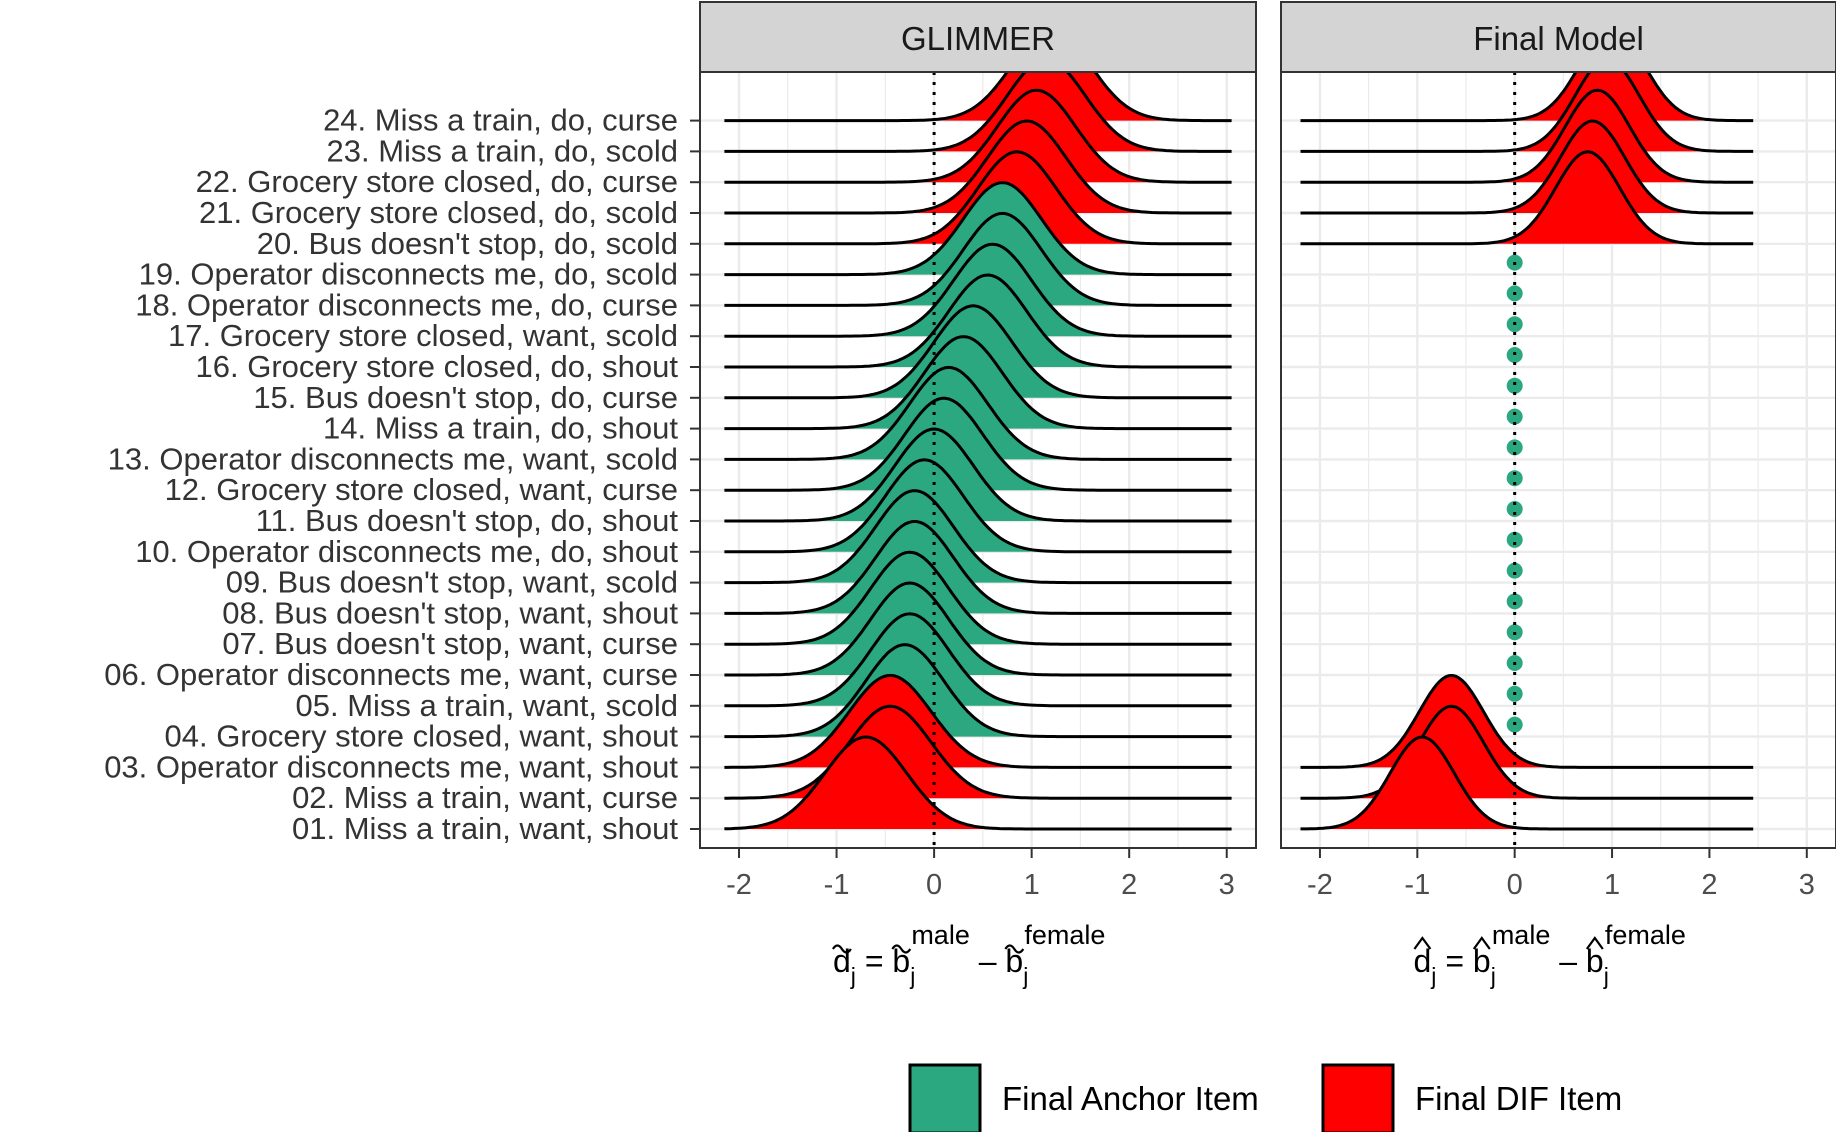 The height and width of the screenshot is (1132, 1836). Describe the element at coordinates (438, 212) in the screenshot. I see `item-label: 21. Grocery store closed, do, scold` at that location.